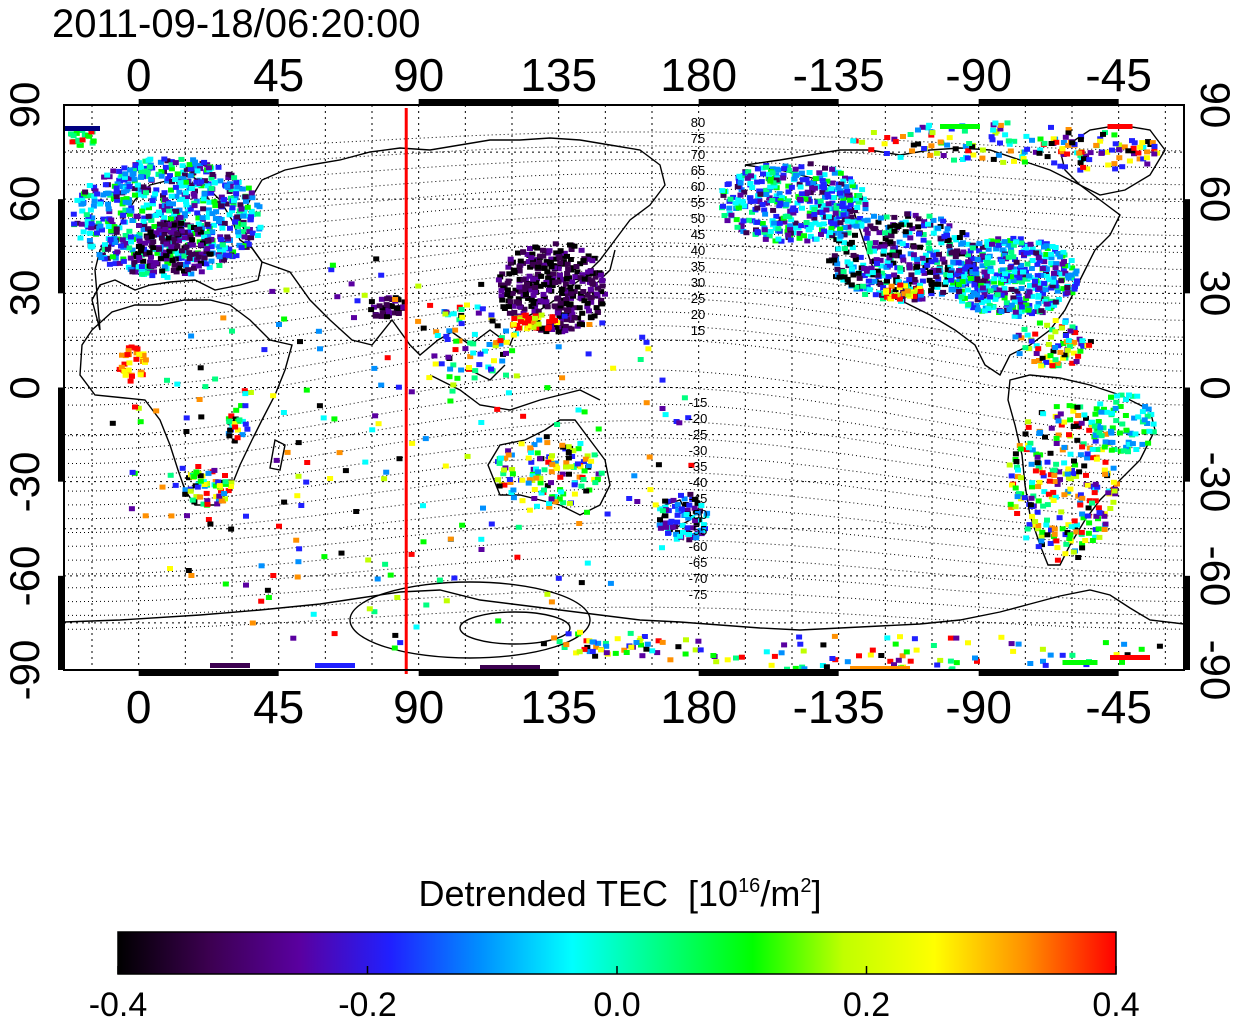  I want to click on contour-label: -20, so click(698, 418).